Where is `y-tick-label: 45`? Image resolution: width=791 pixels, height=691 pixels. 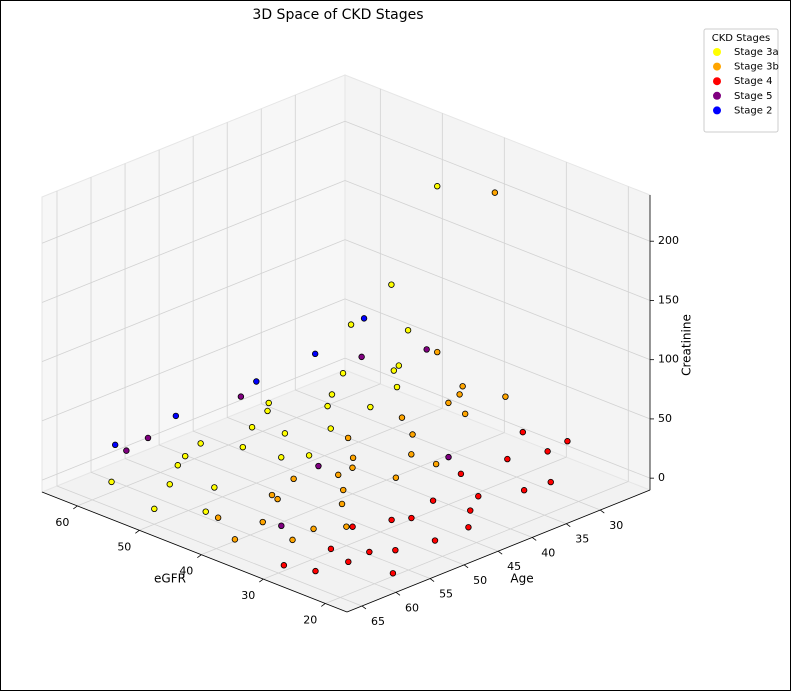
y-tick-label: 45 is located at coordinates (514, 566).